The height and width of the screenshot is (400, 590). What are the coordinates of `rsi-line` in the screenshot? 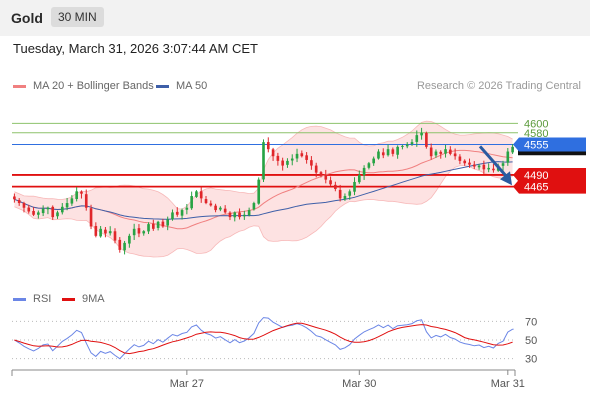 It's located at (263, 338).